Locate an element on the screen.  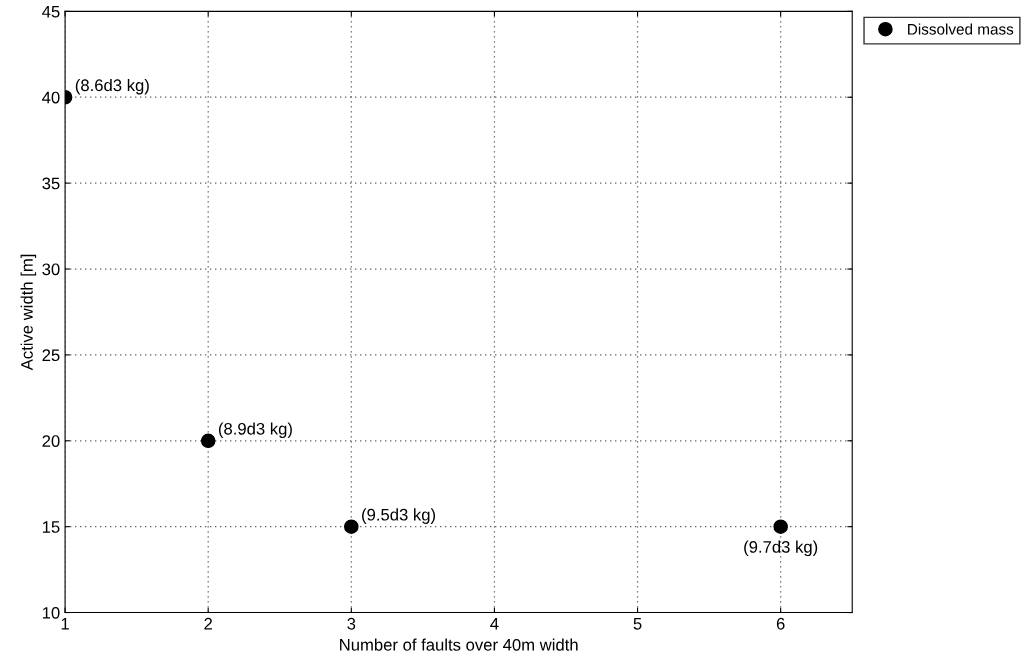
y-tick-label: 45 is located at coordinates (51, 11).